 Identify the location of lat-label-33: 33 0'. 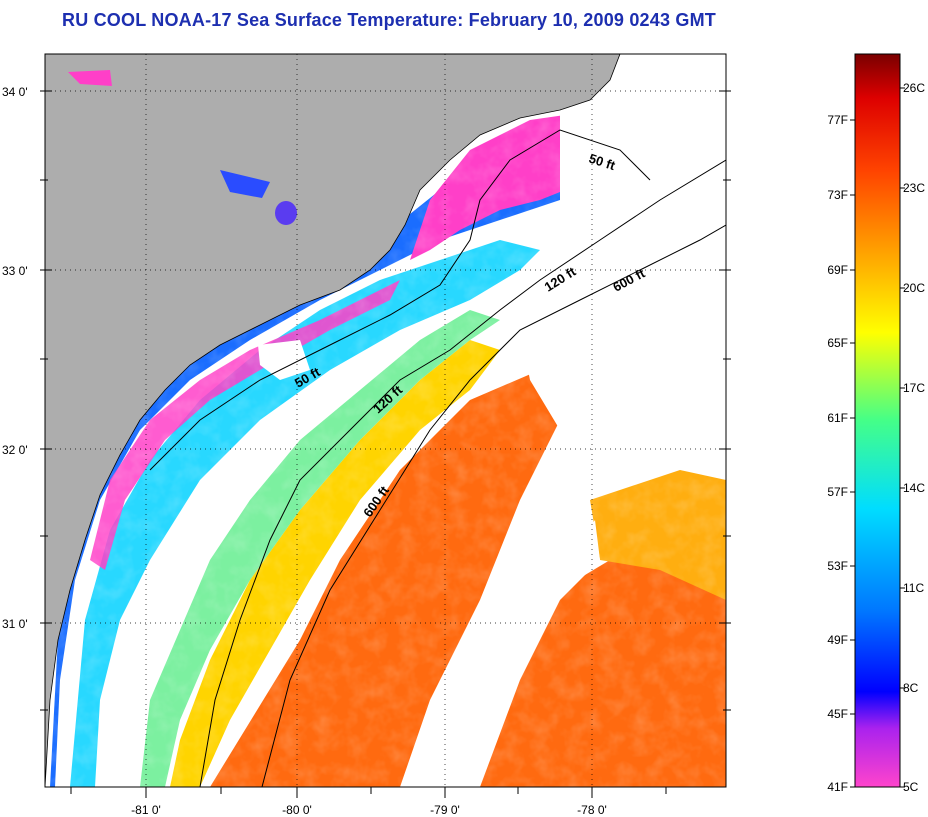
(15, 271).